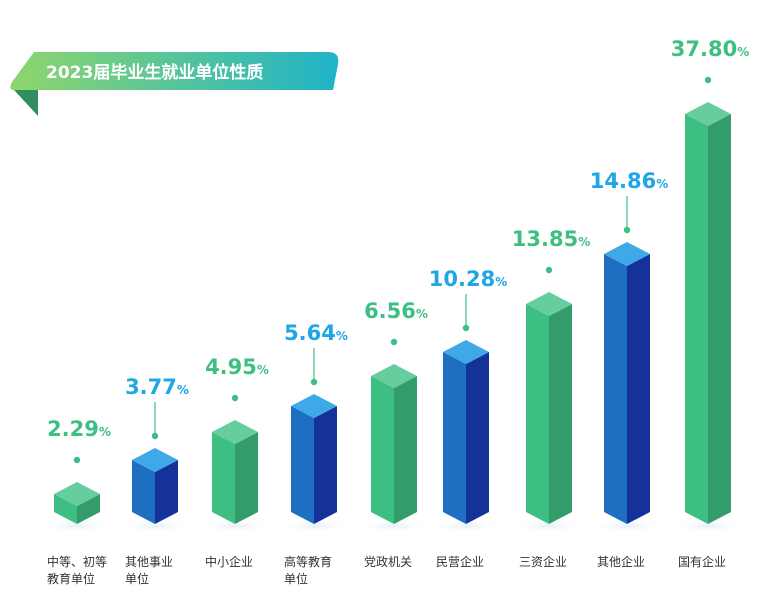  I want to click on category-label: 高等教育单位, so click(308, 570).